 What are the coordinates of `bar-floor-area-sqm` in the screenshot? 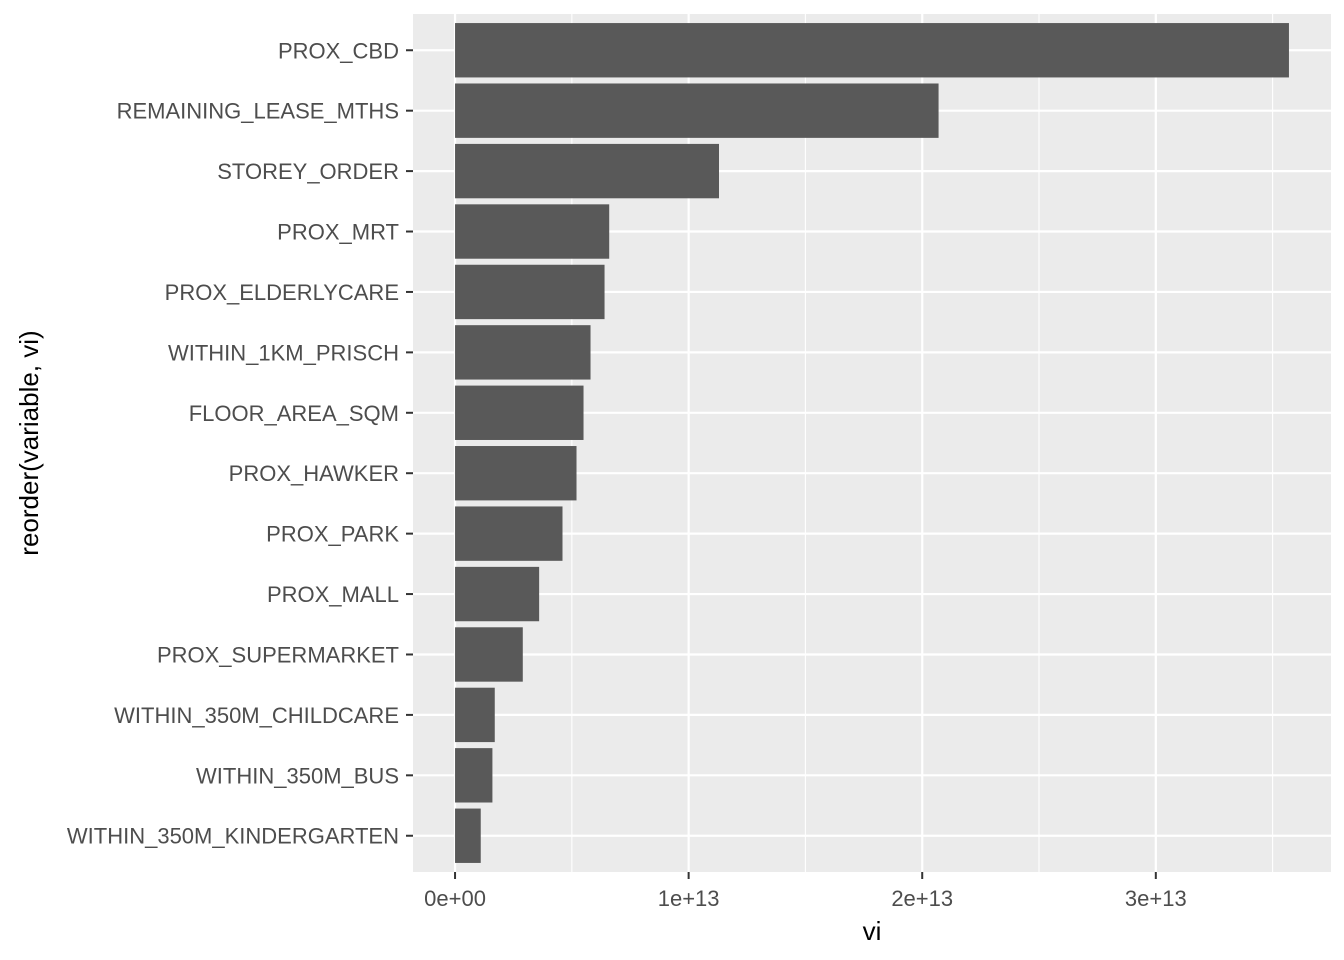 It's located at (519, 412).